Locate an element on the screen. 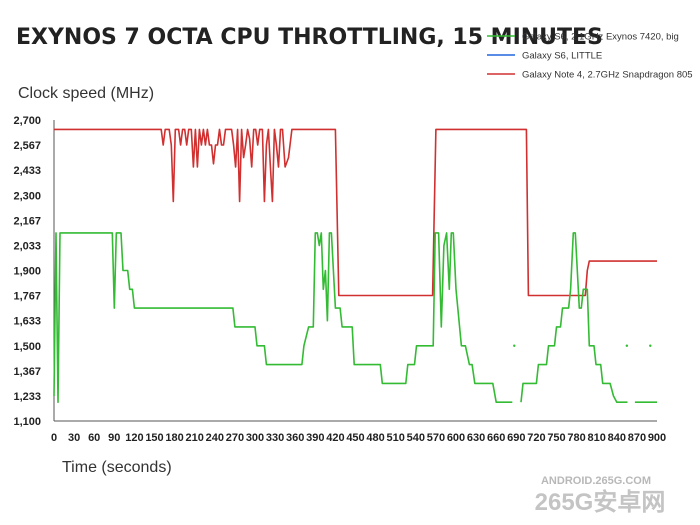  x-tick-label: 540 is located at coordinates (416, 438).